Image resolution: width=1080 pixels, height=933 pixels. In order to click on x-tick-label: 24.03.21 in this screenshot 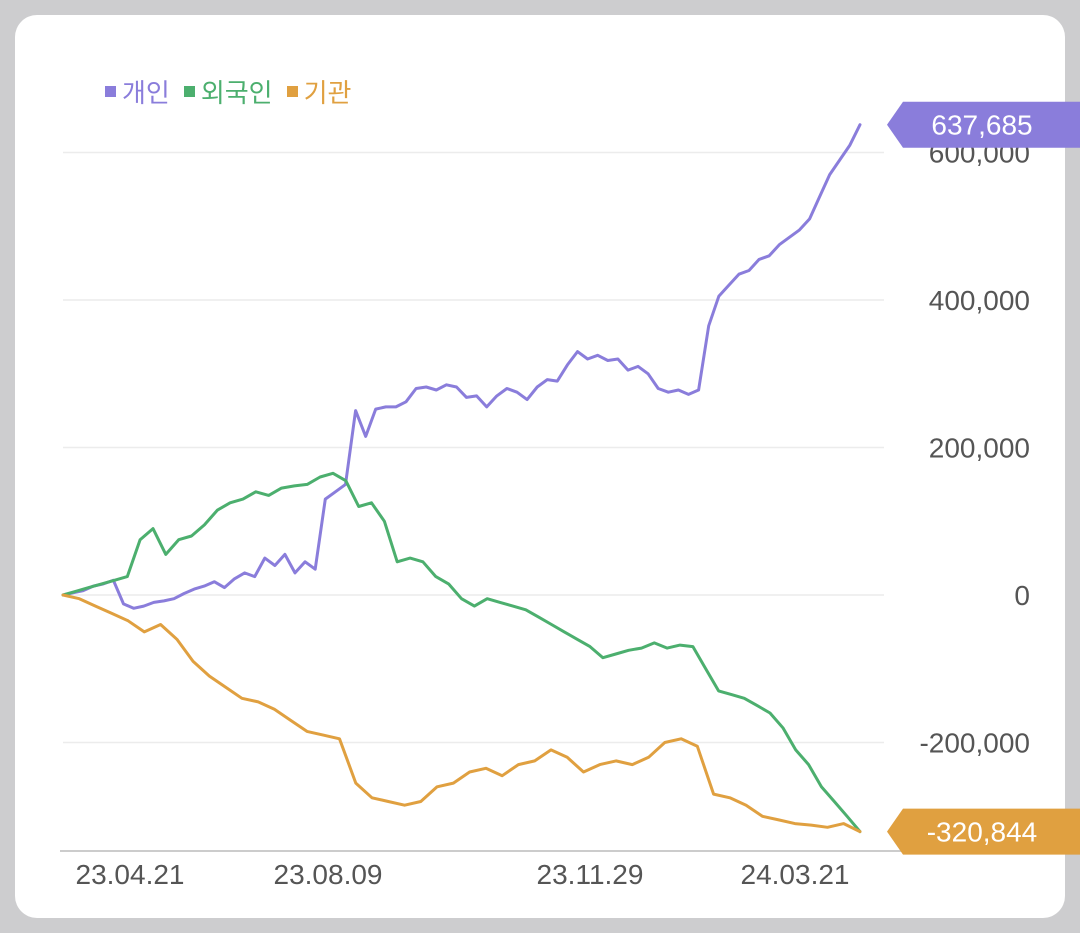, I will do `click(795, 874)`.